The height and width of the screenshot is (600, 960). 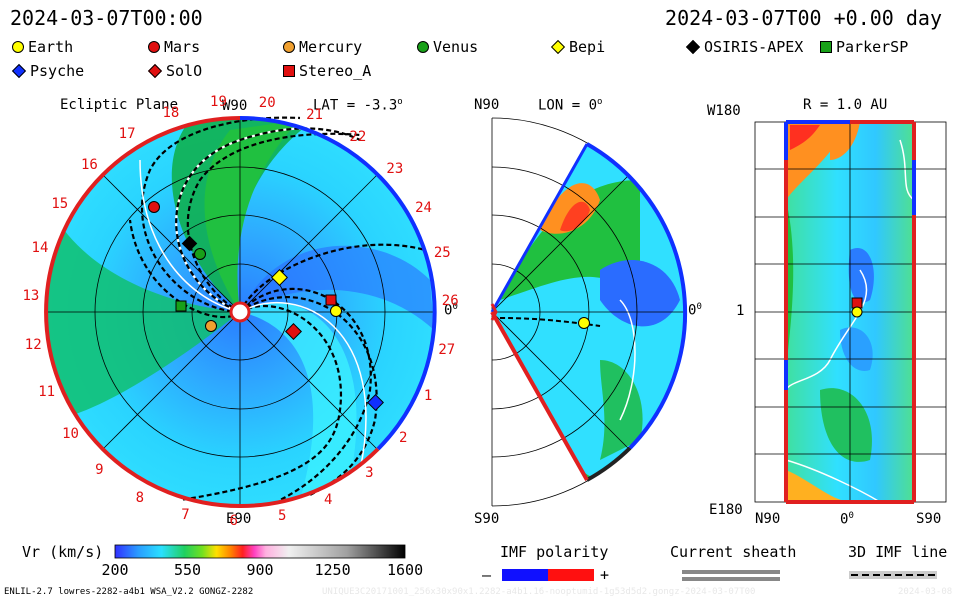 I want to click on map-x-left: N90, so click(x=768, y=519).